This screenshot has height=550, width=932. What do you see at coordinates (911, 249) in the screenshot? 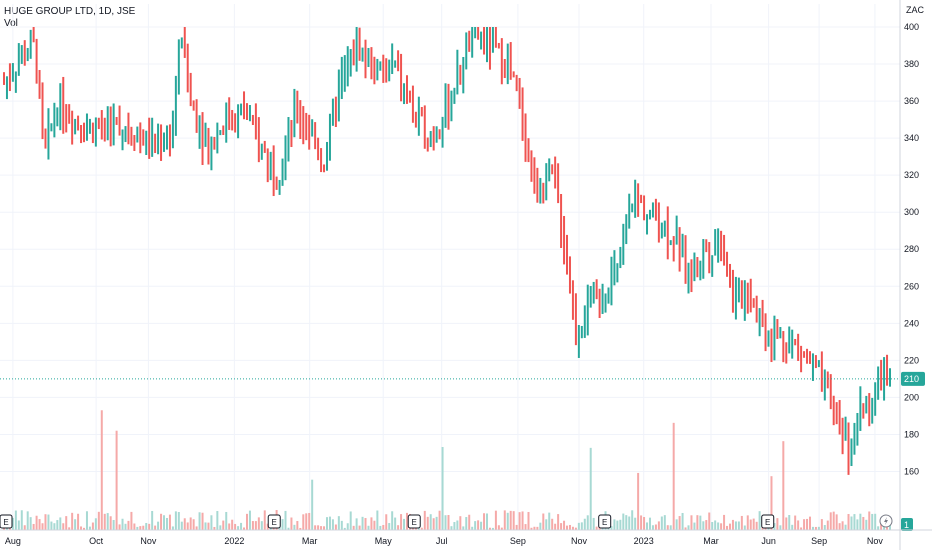
I see `price-tick-label: 280` at bounding box center [911, 249].